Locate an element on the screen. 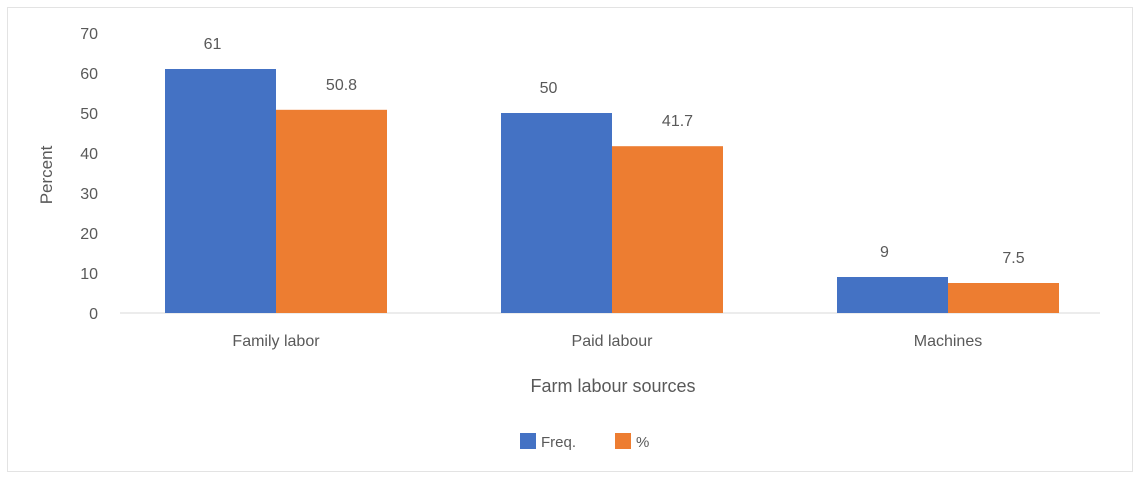 The width and height of the screenshot is (1139, 477). legend-label: Freq. is located at coordinates (558, 442).